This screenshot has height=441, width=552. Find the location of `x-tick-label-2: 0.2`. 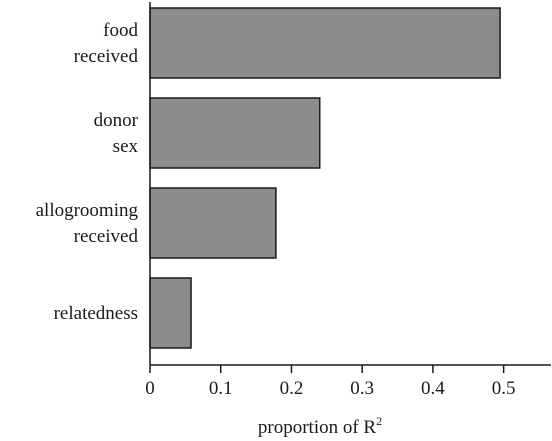

x-tick-label-2: 0.2 is located at coordinates (292, 388).